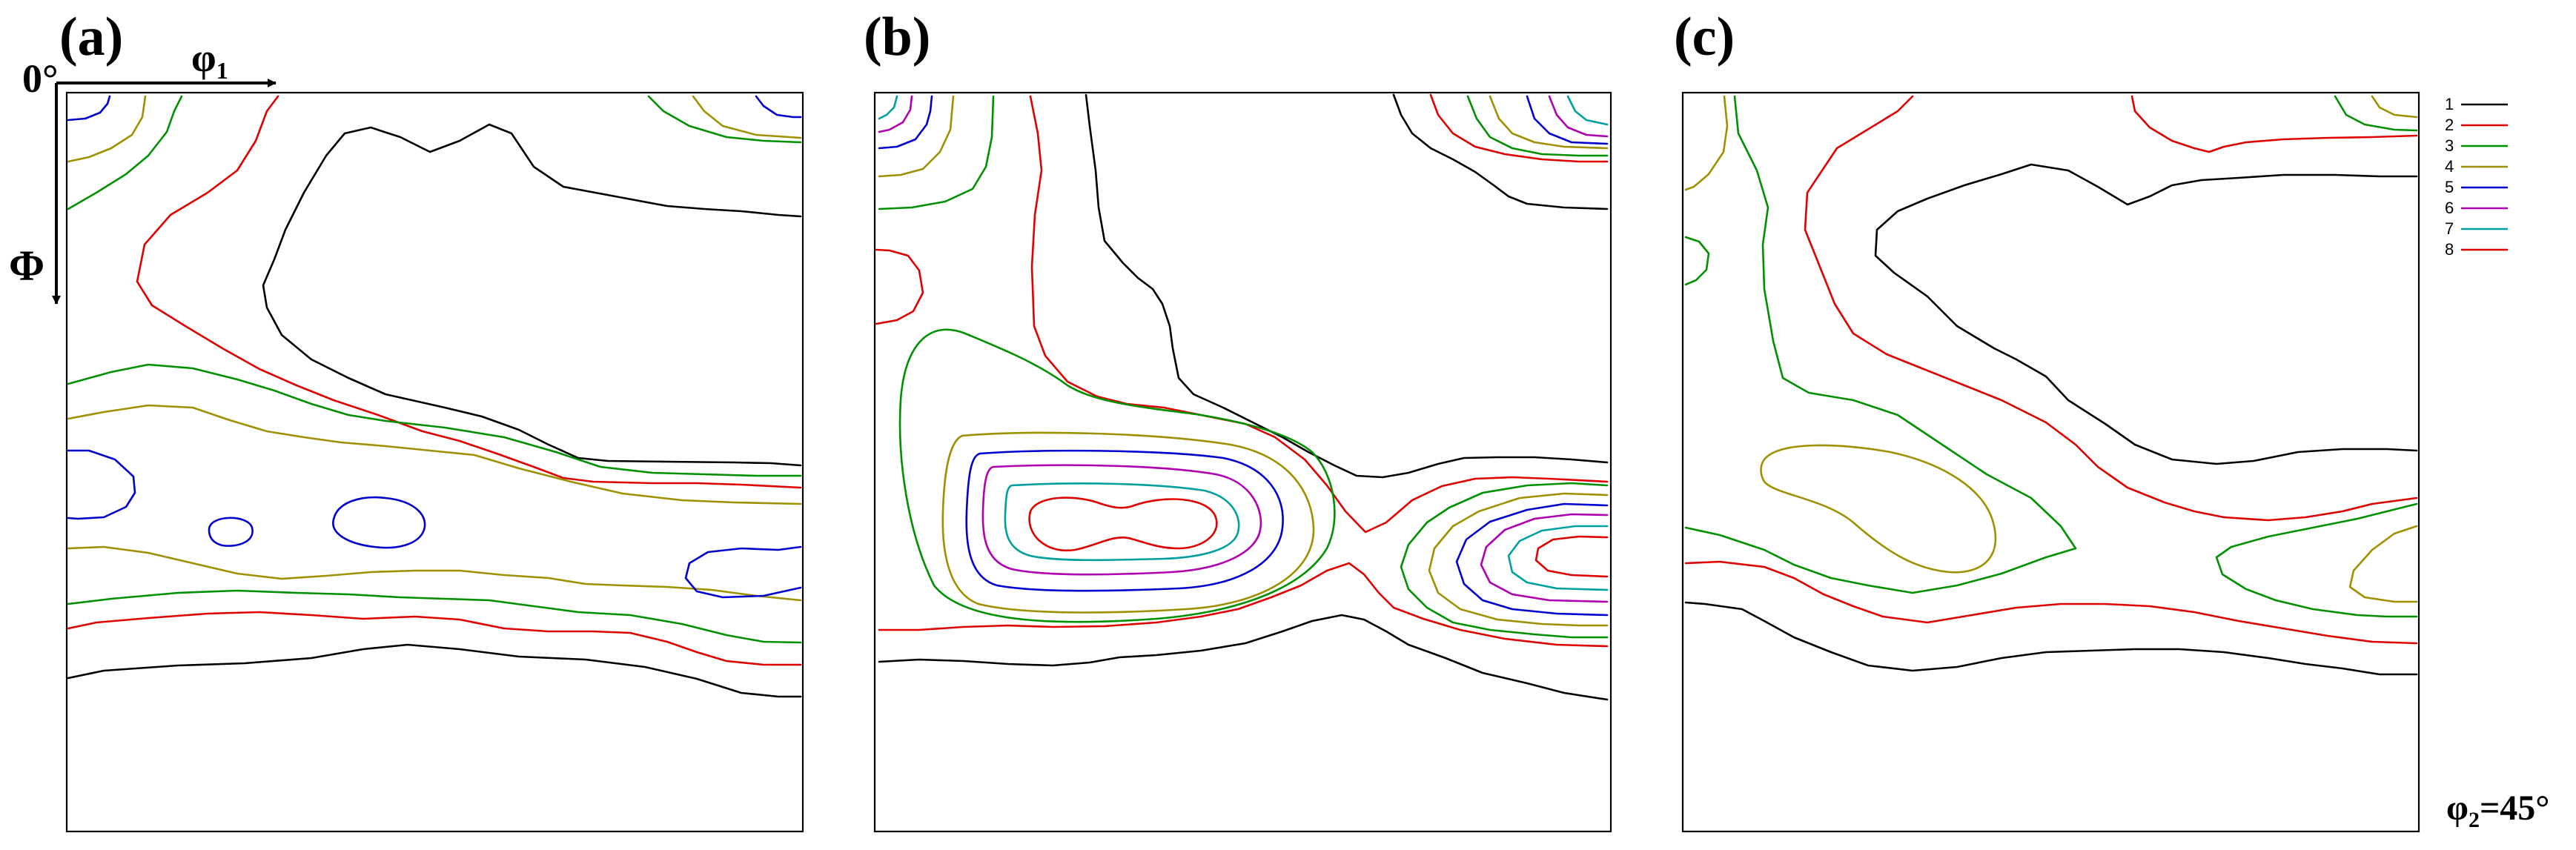 The image size is (2576, 850). Describe the element at coordinates (888, 107) in the screenshot. I see `contour-b-l7-corner-tl` at that location.